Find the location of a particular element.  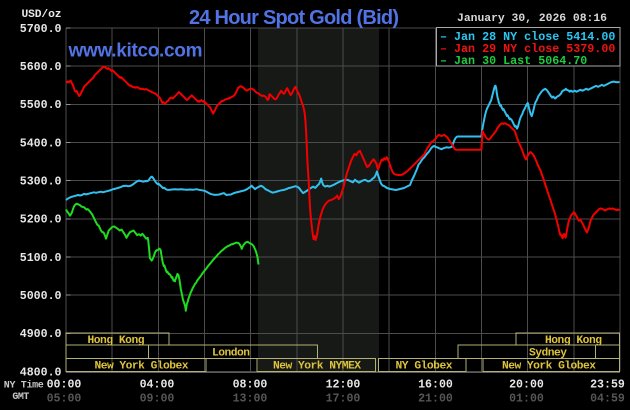

svg-text: 04:59 is located at coordinates (607, 398).